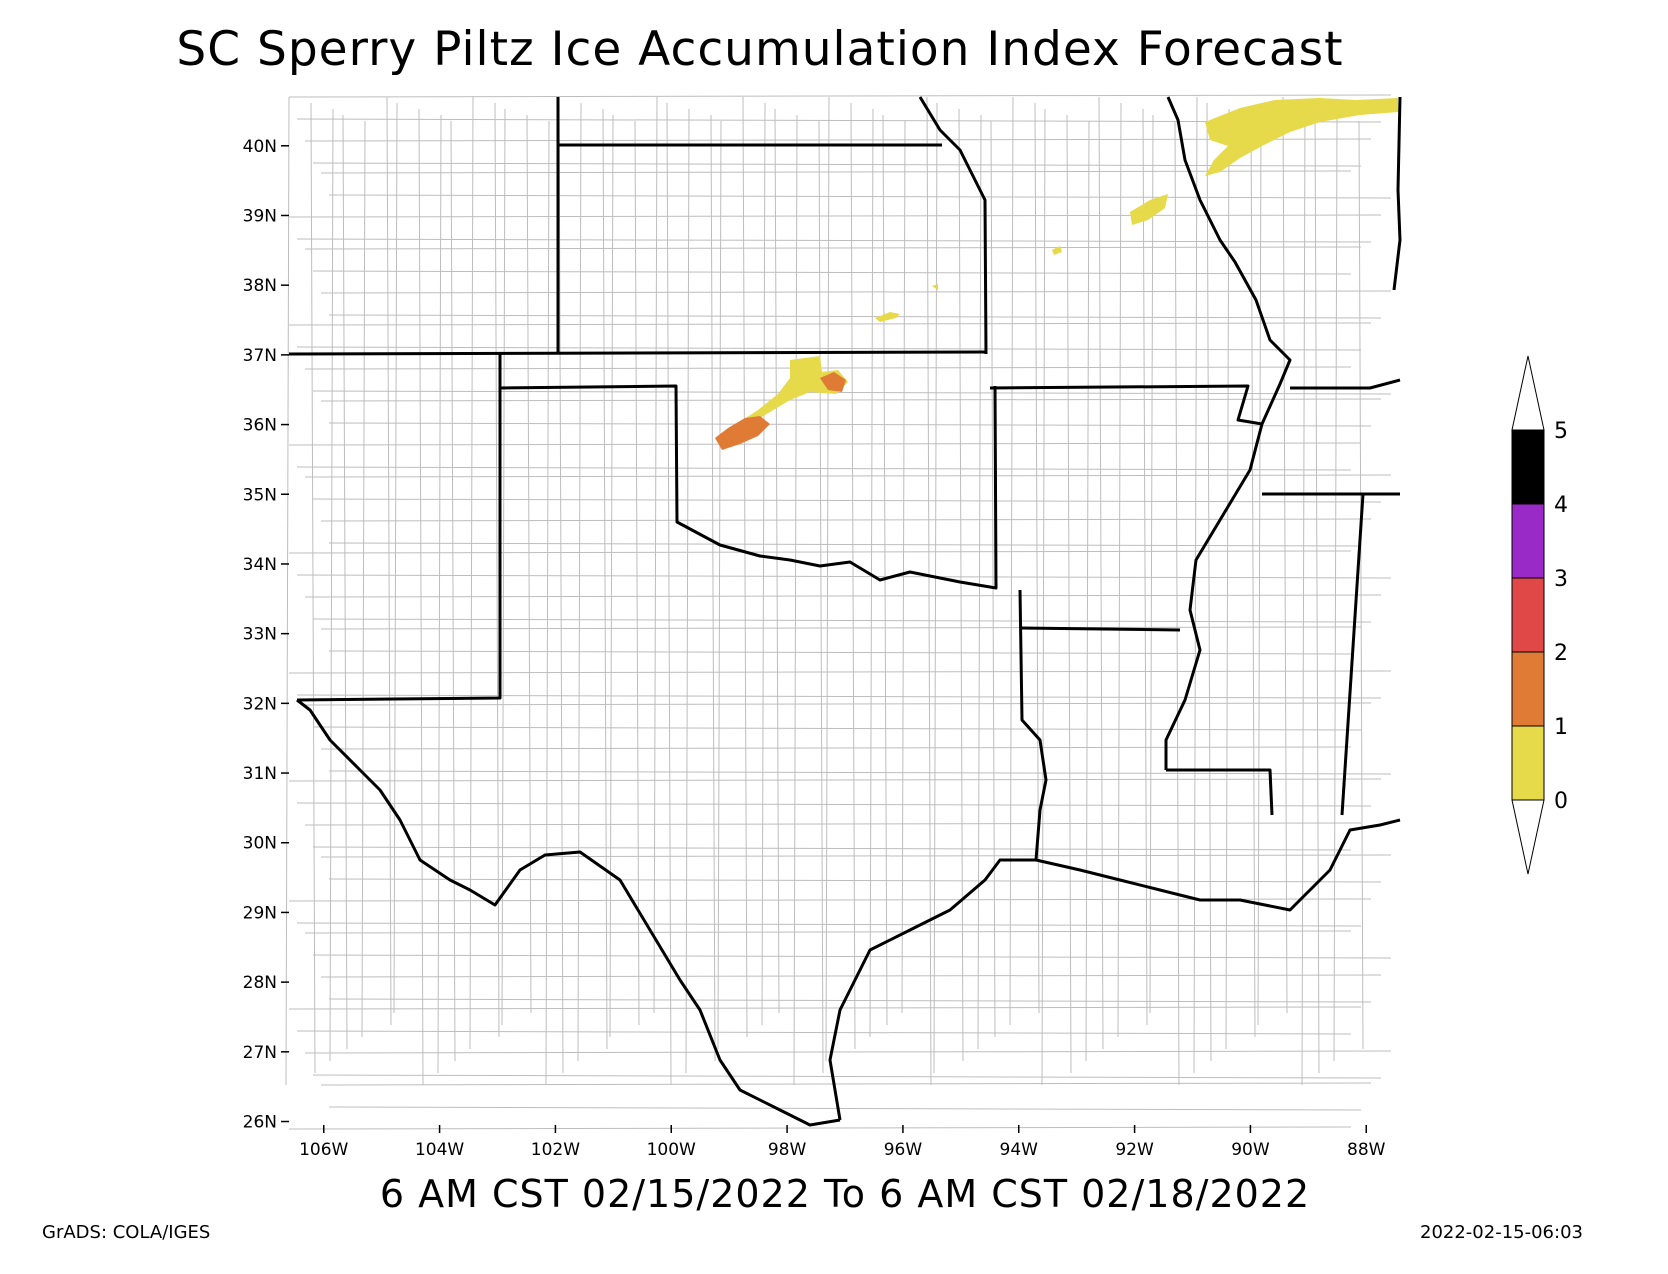 This screenshot has width=1668, height=1274. Describe the element at coordinates (1057, 250) in the screenshot. I see `ice-area-missouri-small` at that location.